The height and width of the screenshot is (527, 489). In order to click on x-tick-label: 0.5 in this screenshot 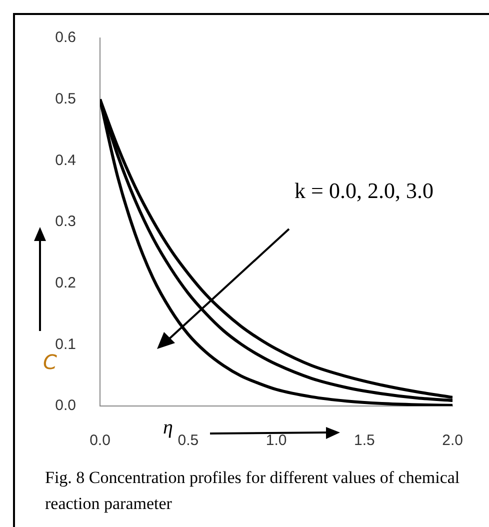, I will do `click(188, 441)`.